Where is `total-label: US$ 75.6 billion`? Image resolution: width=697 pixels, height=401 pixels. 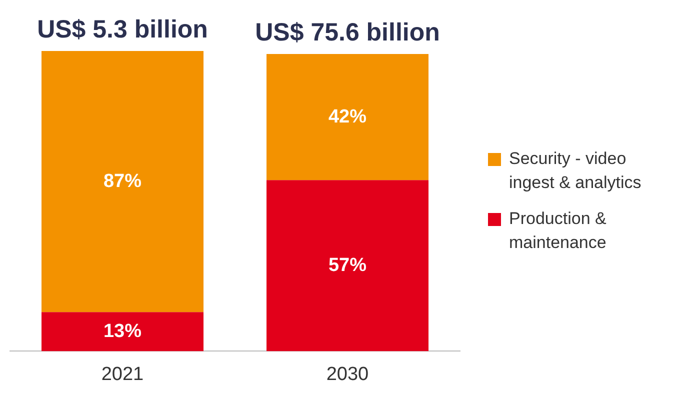 total-label: US$ 75.6 billion is located at coordinates (347, 32).